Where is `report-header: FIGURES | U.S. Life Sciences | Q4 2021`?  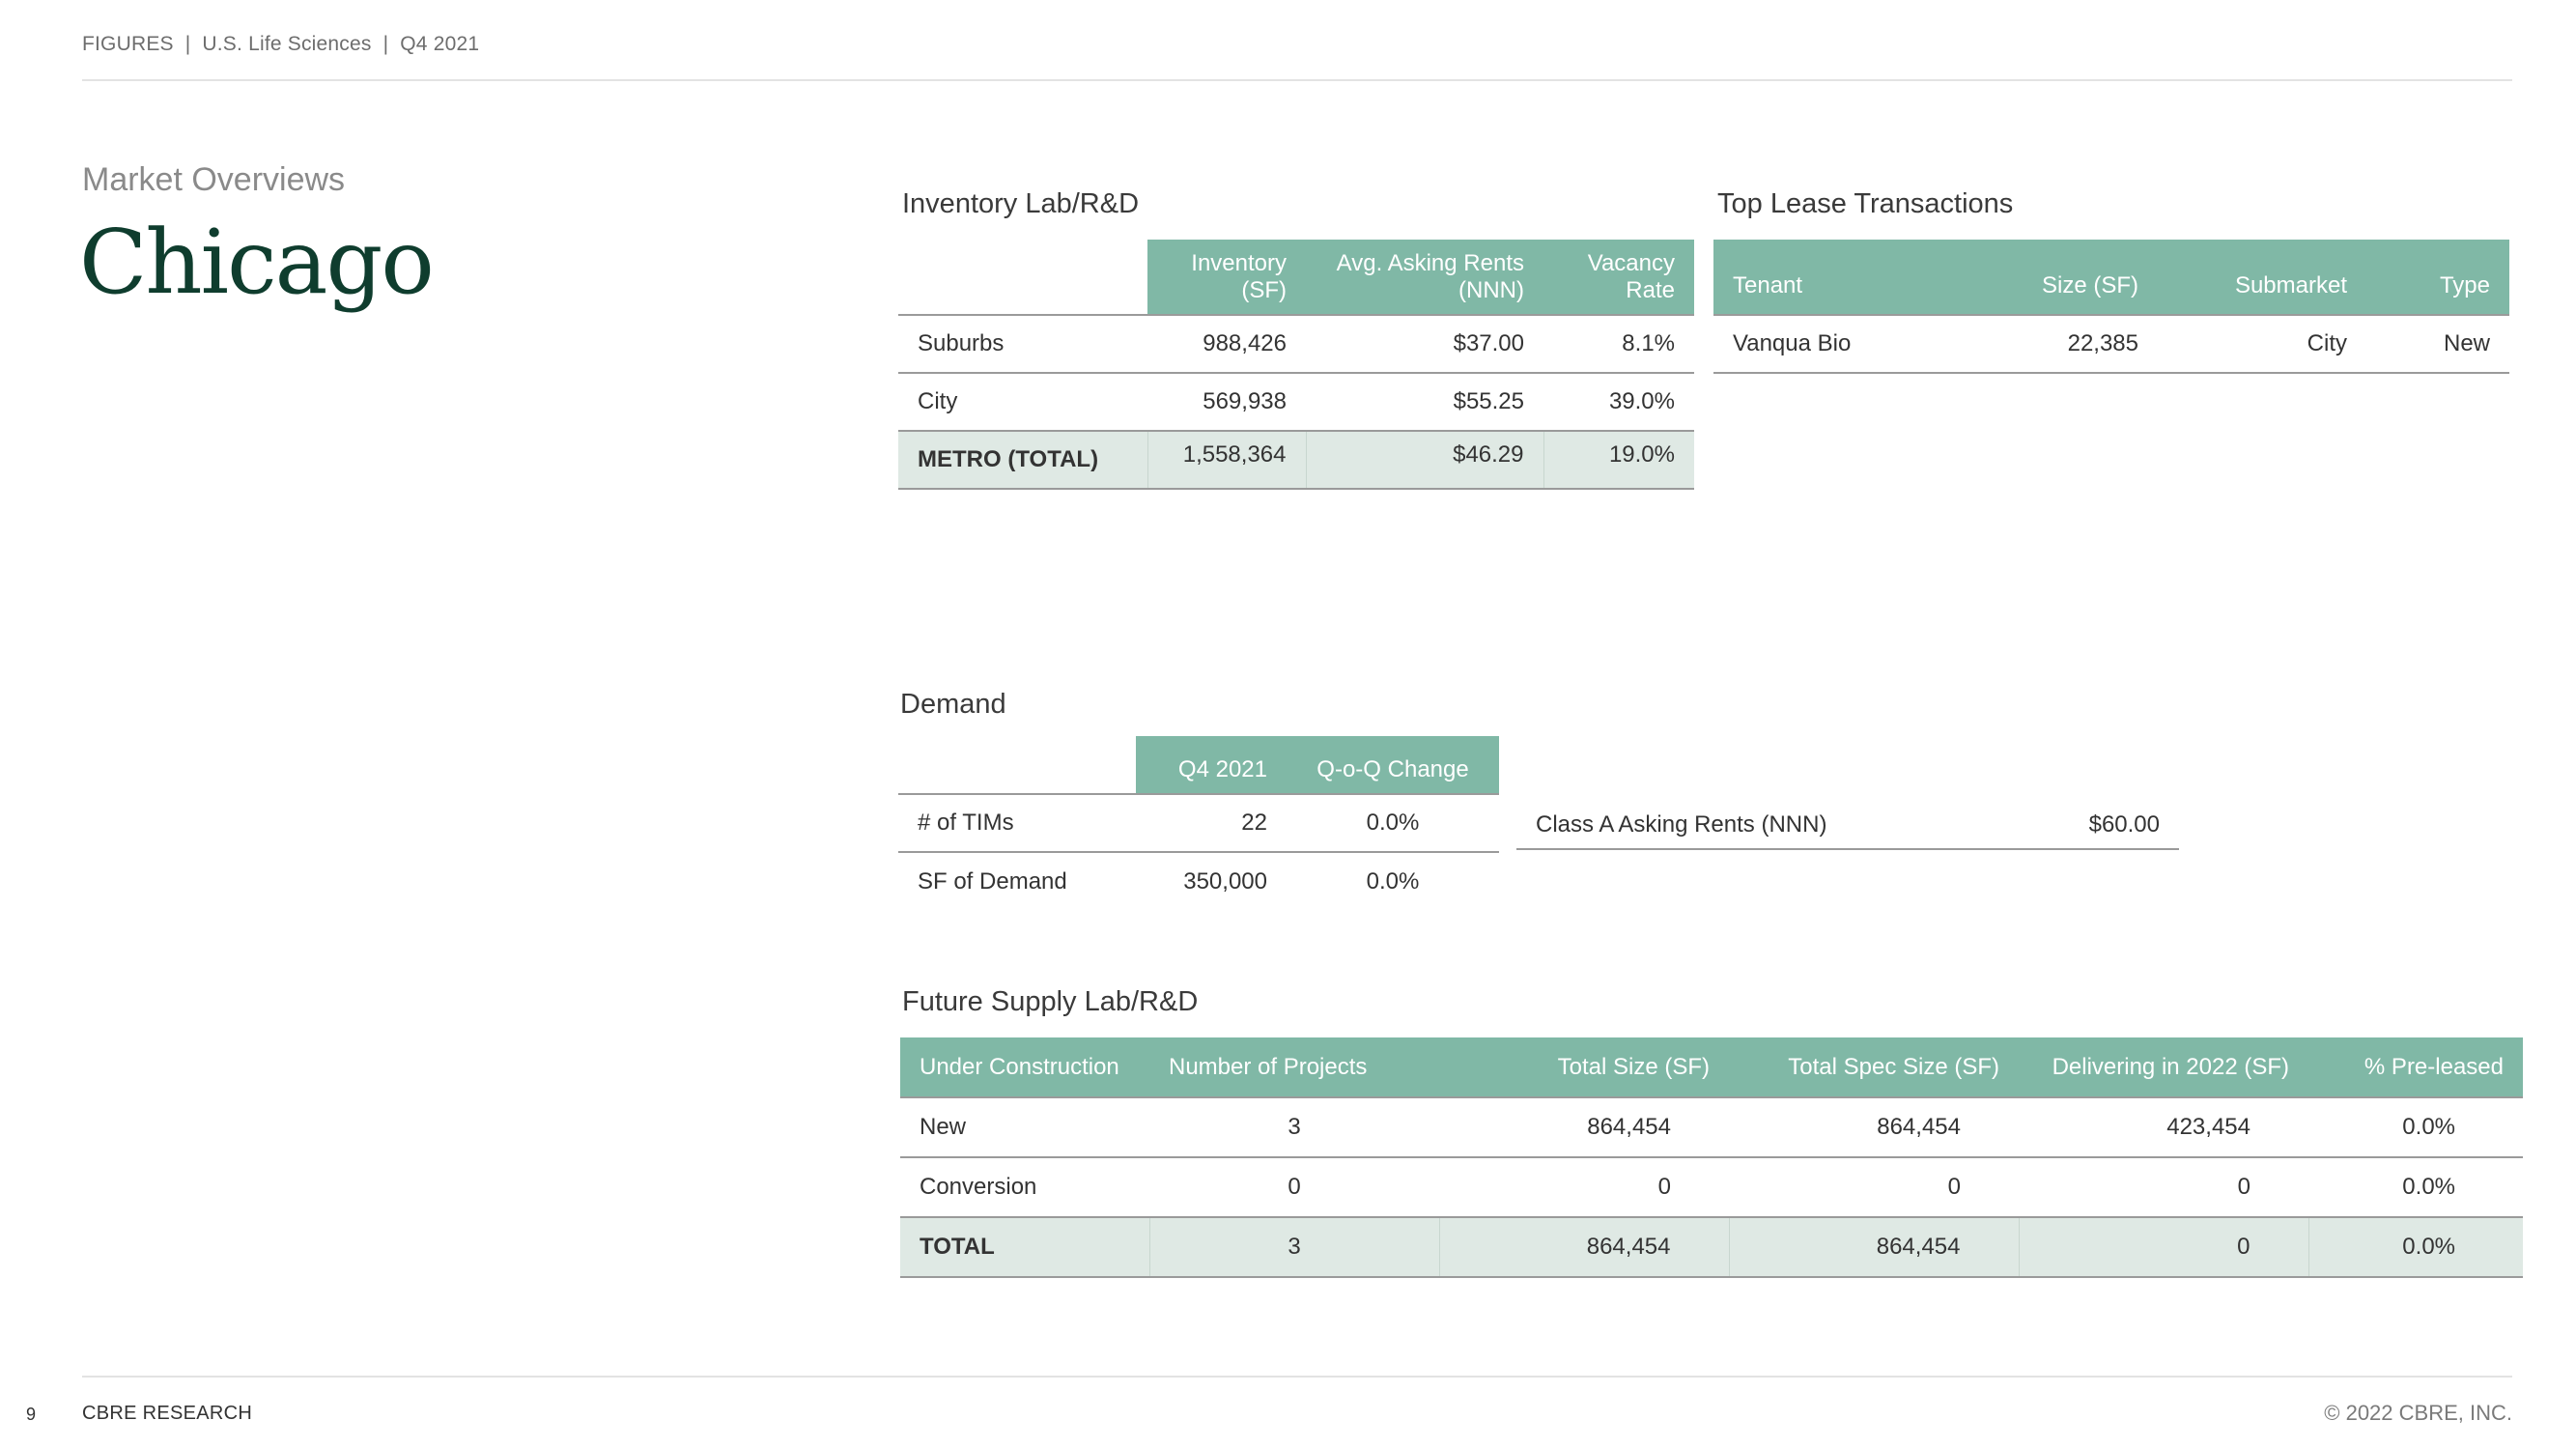 report-header: FIGURES | U.S. Life Sciences | Q4 2021 is located at coordinates (280, 44).